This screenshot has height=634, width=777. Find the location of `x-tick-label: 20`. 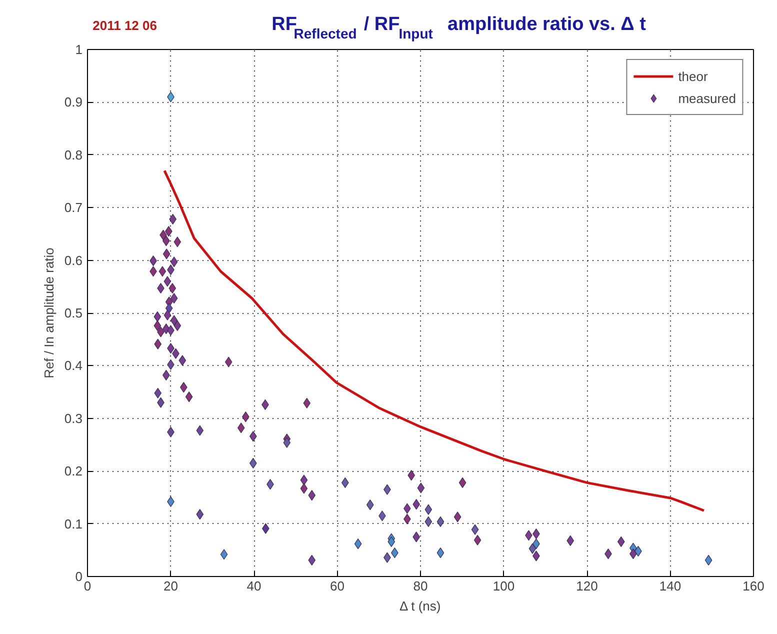

x-tick-label: 20 is located at coordinates (171, 586).